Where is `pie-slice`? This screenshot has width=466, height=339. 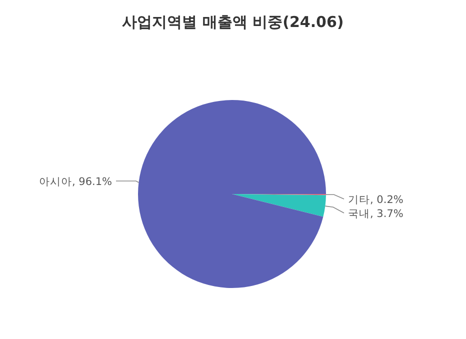 pie-slice is located at coordinates (279, 205).